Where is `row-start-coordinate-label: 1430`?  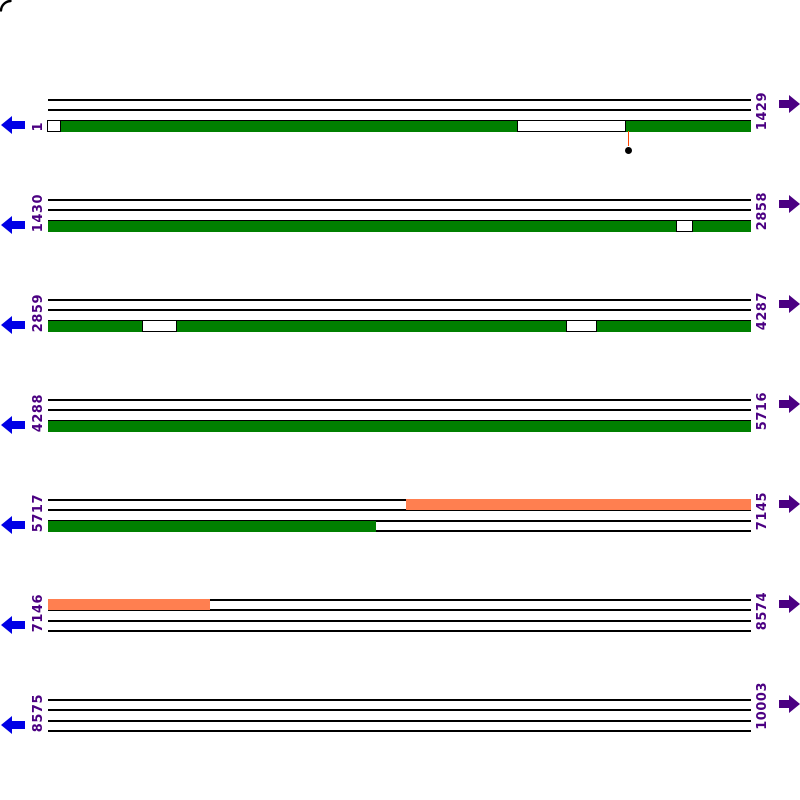 row-start-coordinate-label: 1430 is located at coordinates (38, 212).